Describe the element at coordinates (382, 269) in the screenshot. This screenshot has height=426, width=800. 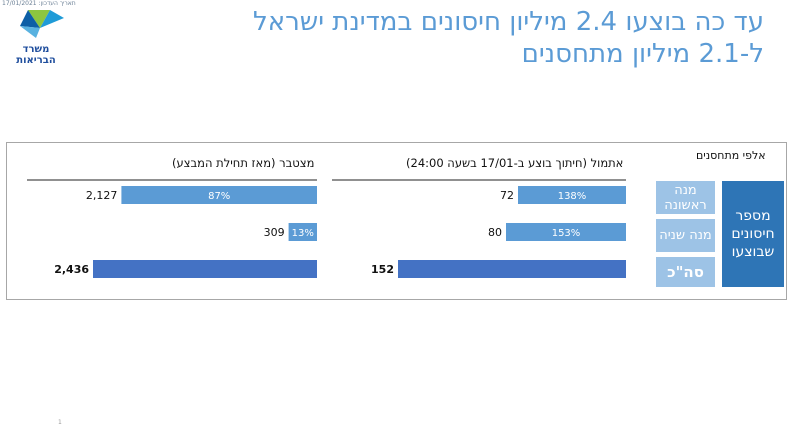
I see `daily-value-label-2: 152` at that location.